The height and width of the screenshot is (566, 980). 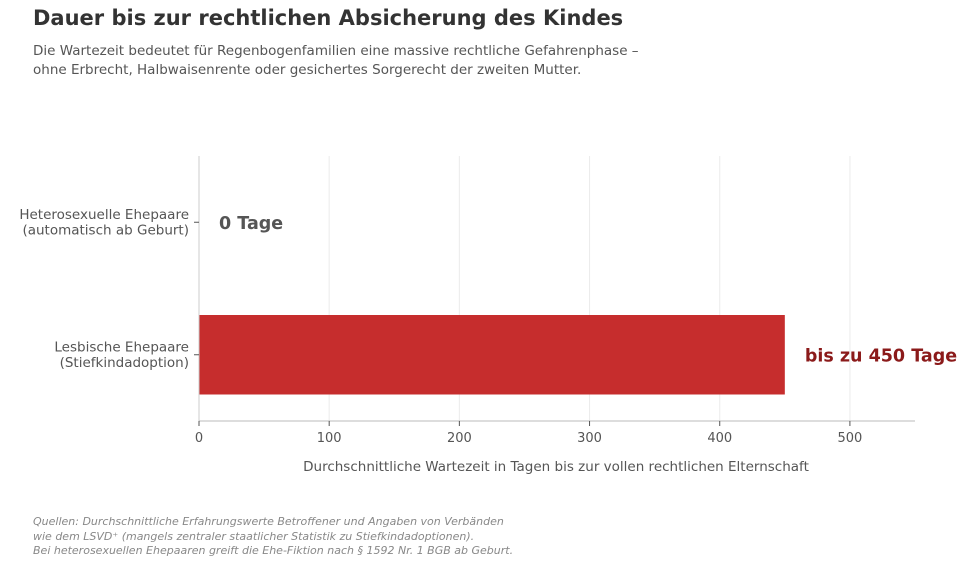 What do you see at coordinates (121, 348) in the screenshot?
I see `category-label-1-line-0: Lesbische Ehepaare` at bounding box center [121, 348].